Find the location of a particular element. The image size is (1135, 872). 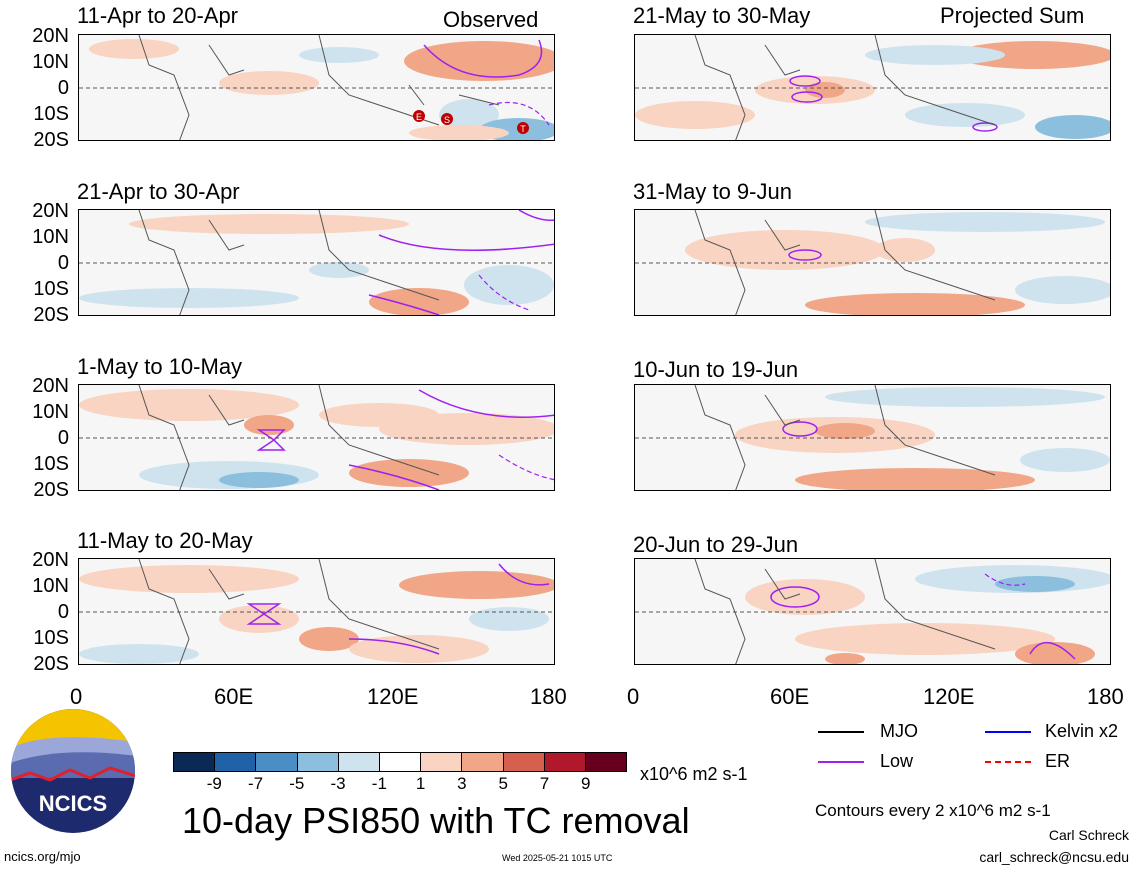

colorbar-ticks: -9 -7 -5 -3 -1 1 3 5 7 9 is located at coordinates (400, 784).